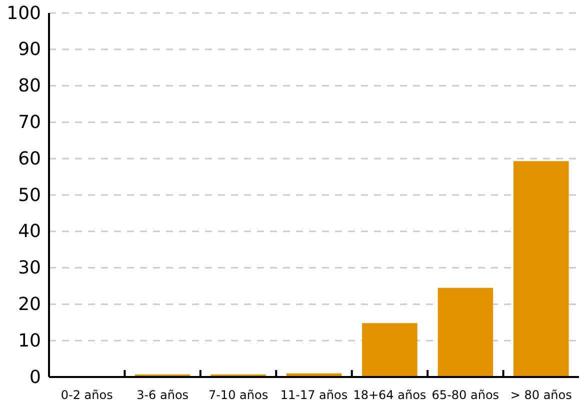  I want to click on y-tick-label: 90, so click(29, 49).